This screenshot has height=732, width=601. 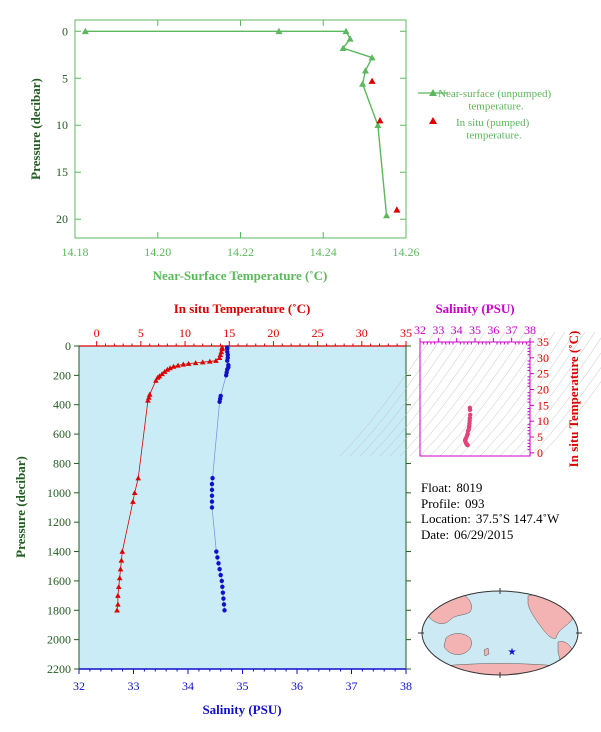 What do you see at coordinates (543, 390) in the screenshot?
I see `ts-y-tick-label: 20` at bounding box center [543, 390].